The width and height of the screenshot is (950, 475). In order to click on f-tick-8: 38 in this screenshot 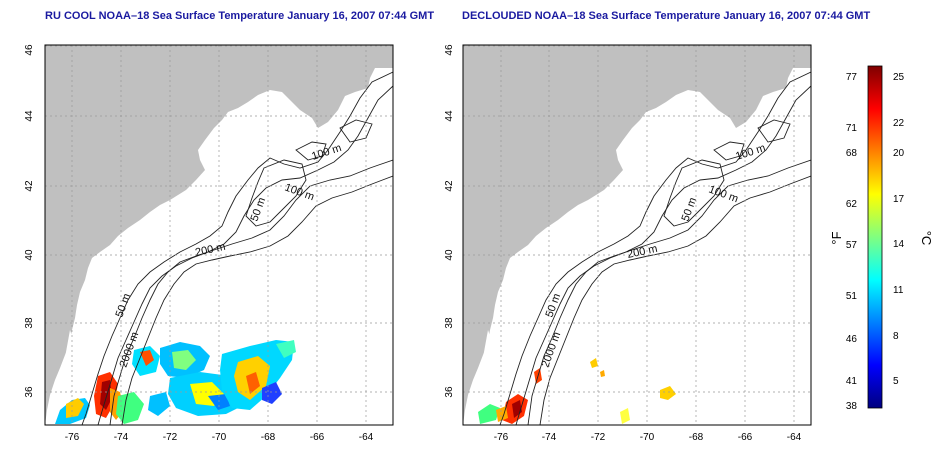, I will do `click(852, 406)`.